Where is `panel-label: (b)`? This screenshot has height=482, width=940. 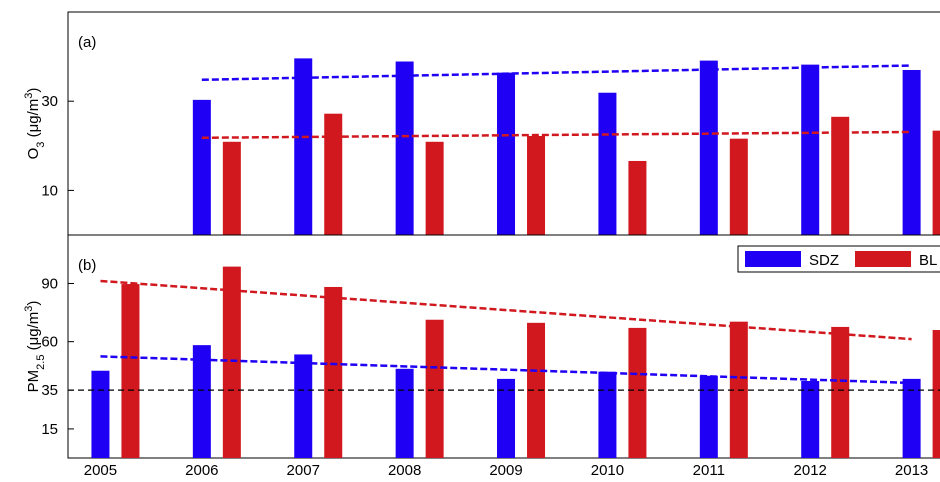 panel-label: (b) is located at coordinates (87, 265).